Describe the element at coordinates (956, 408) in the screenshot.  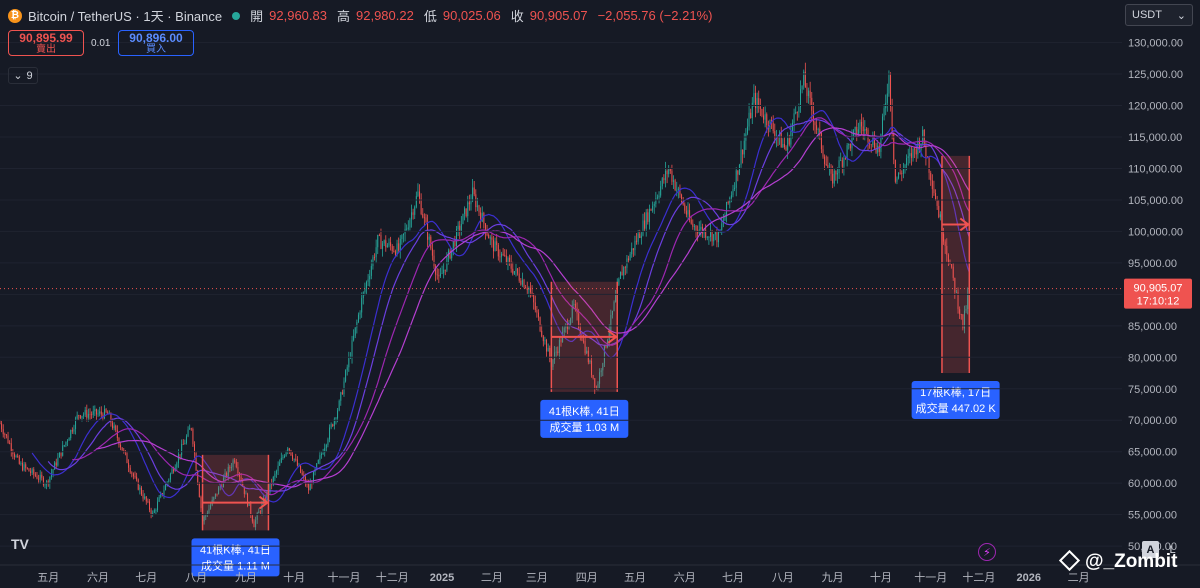
I see `range-label-volume: 成交量 447.02 K` at that location.